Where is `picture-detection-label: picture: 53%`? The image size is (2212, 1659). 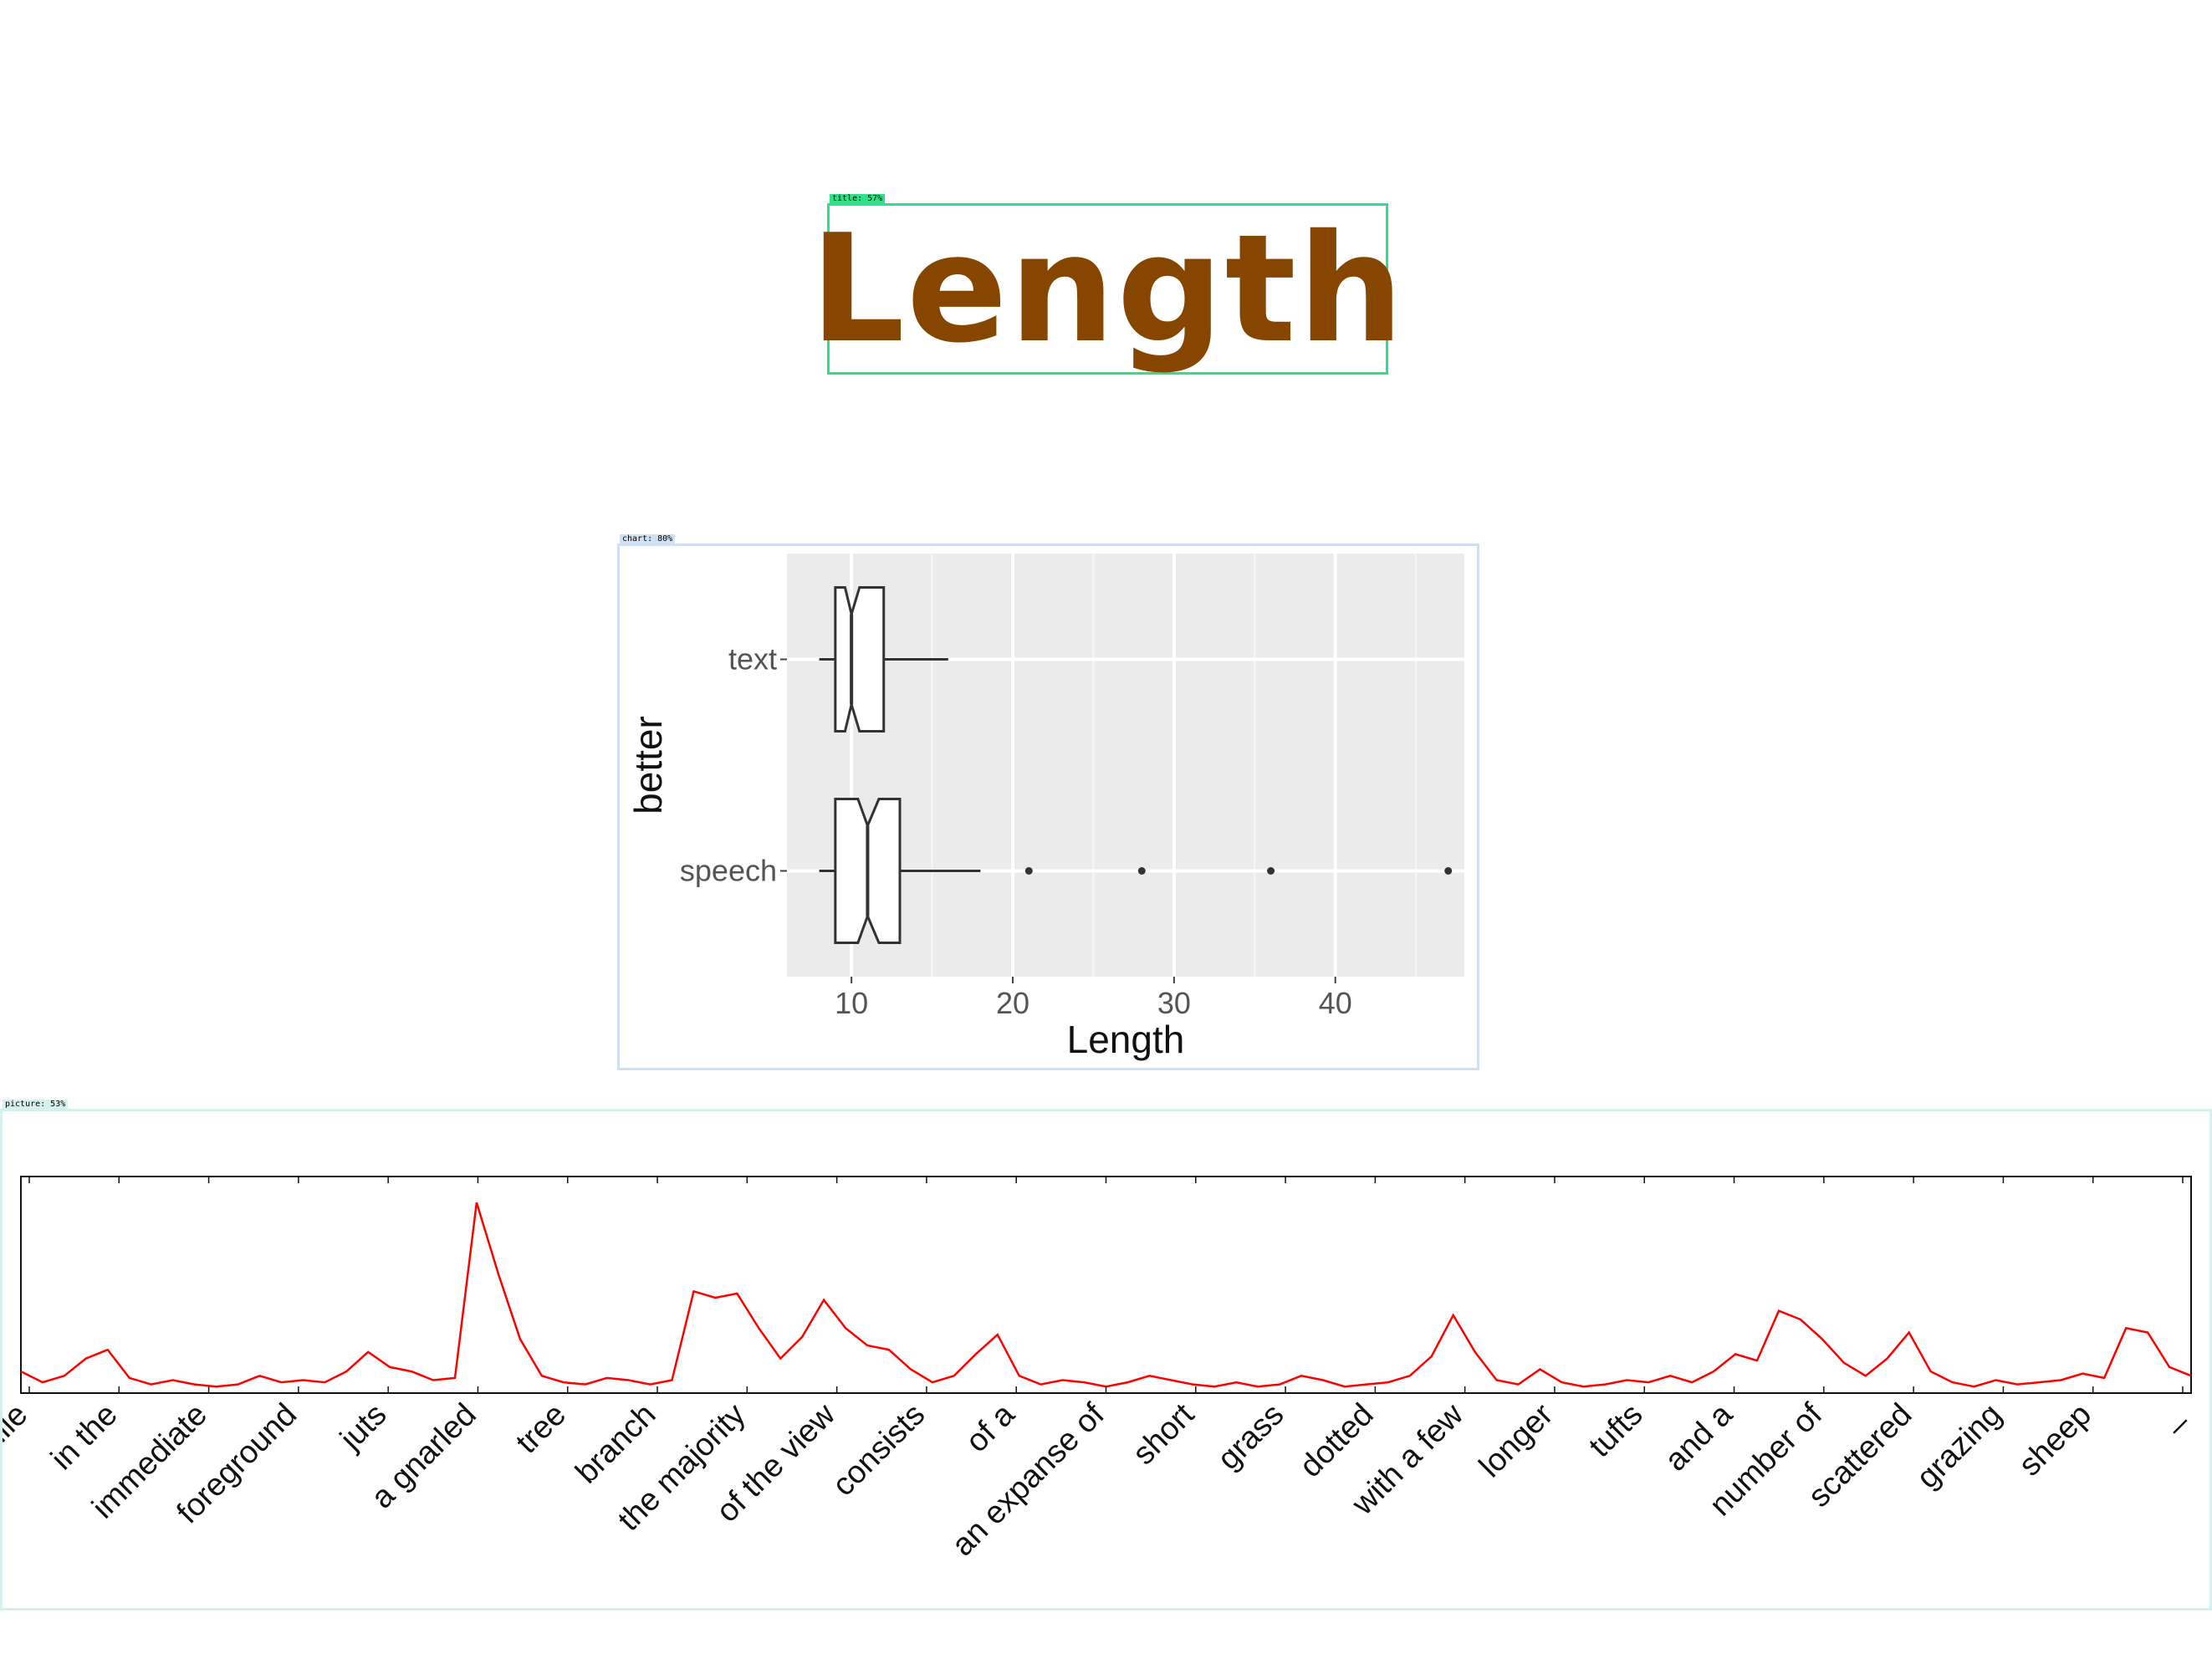 picture-detection-label: picture: 53% is located at coordinates (36, 1105).